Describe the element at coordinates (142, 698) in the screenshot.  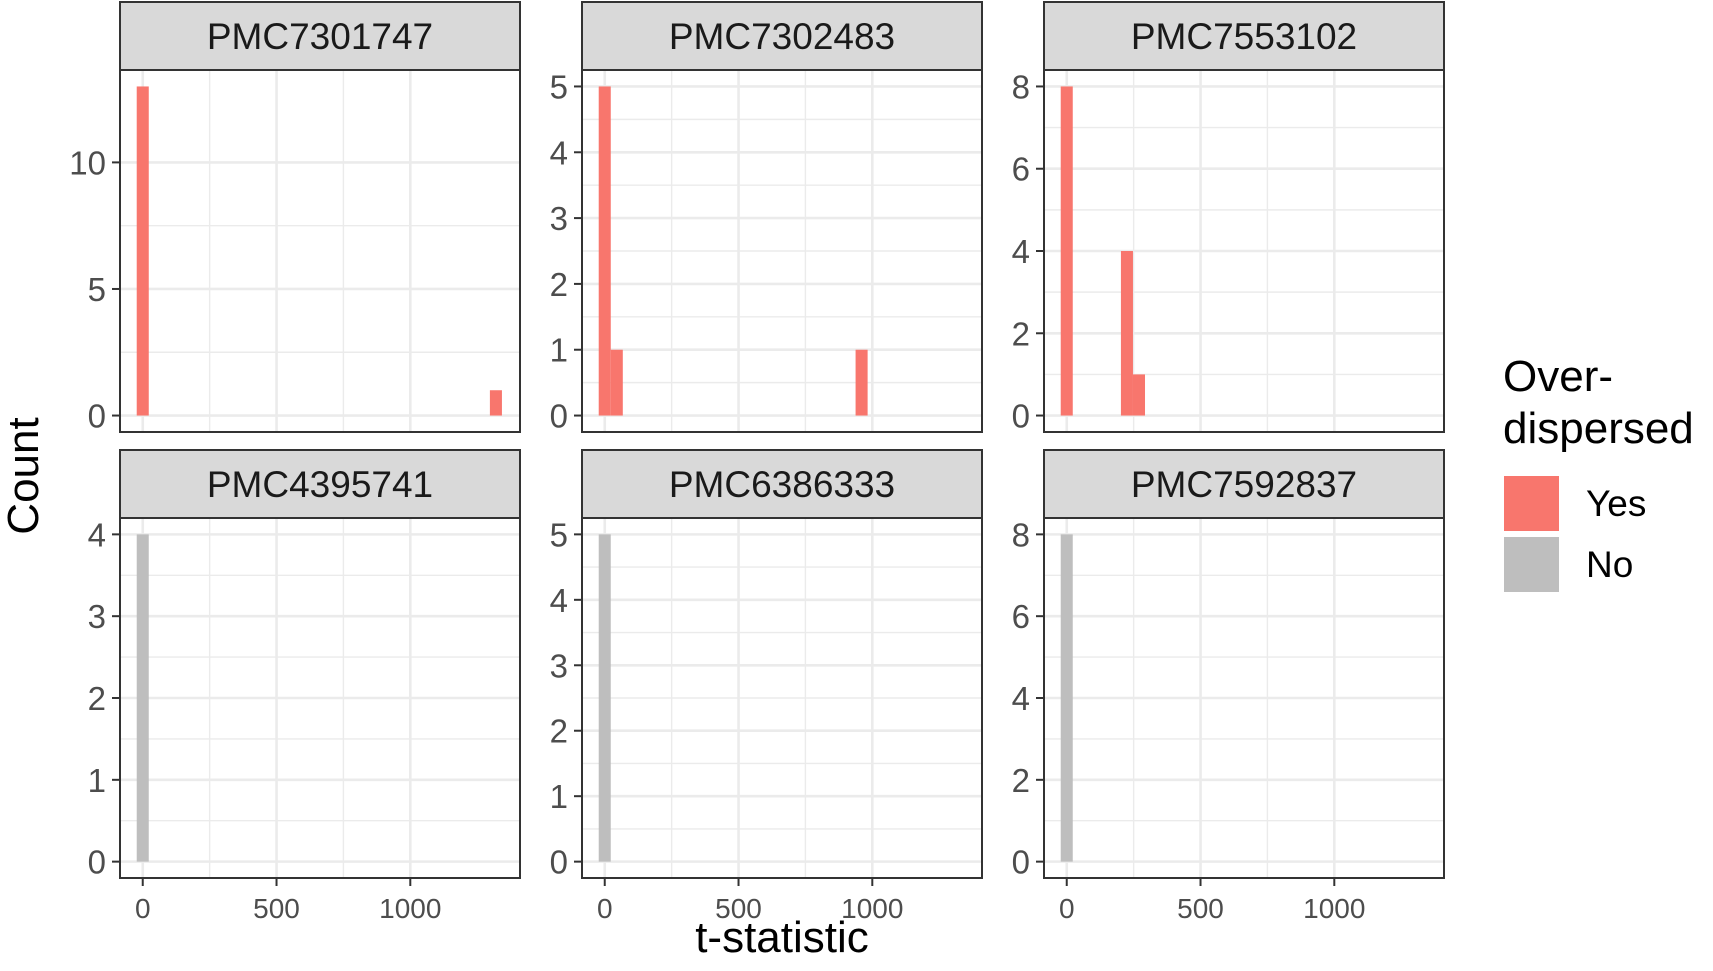
I see `facet-4-bar` at that location.